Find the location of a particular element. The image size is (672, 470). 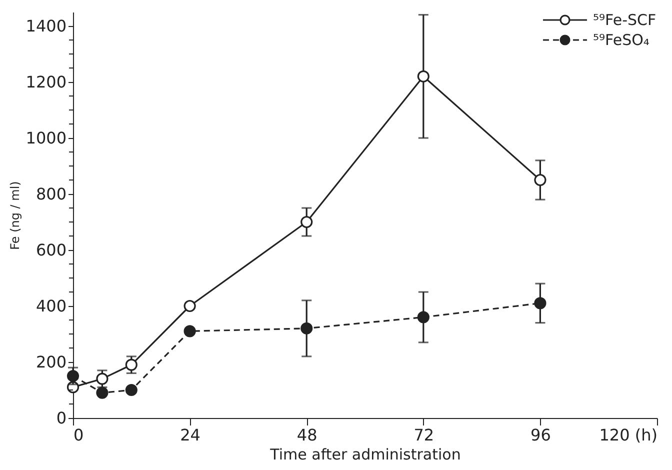

y-tick-label: 400 is located at coordinates (51, 306).